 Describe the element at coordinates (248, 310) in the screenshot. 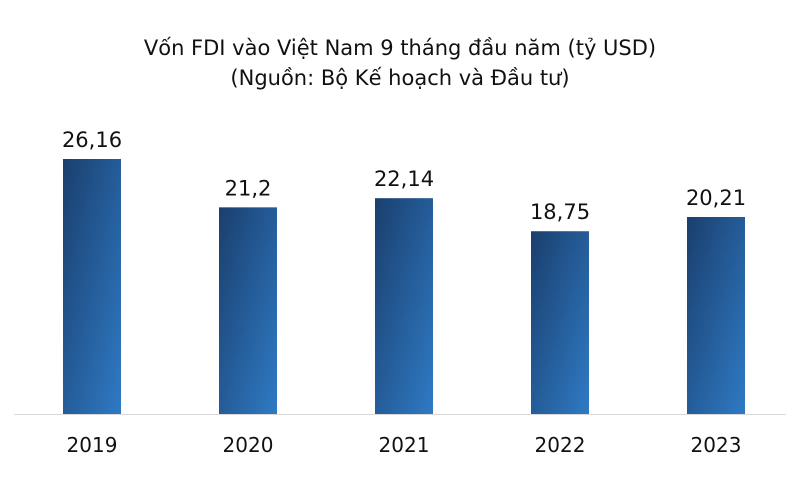

I see `bar-2020` at that location.